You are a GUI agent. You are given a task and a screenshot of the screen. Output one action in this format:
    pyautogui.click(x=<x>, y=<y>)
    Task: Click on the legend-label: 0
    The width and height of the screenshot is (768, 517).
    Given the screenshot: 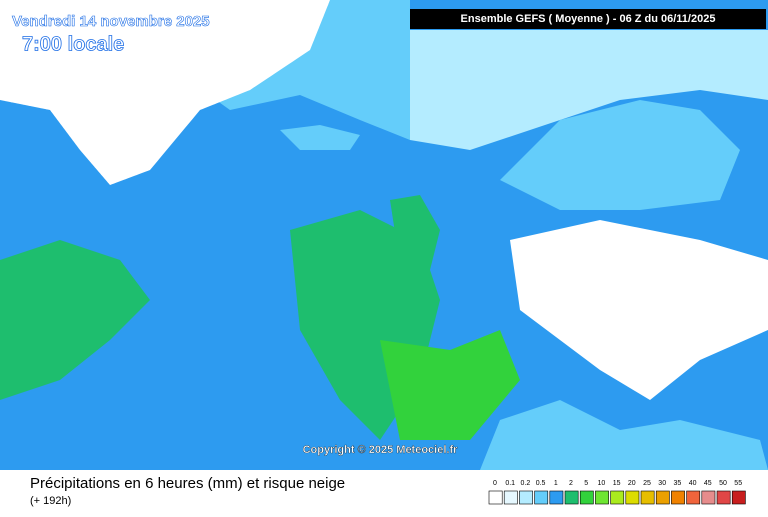 What is the action you would take?
    pyautogui.click(x=495, y=483)
    